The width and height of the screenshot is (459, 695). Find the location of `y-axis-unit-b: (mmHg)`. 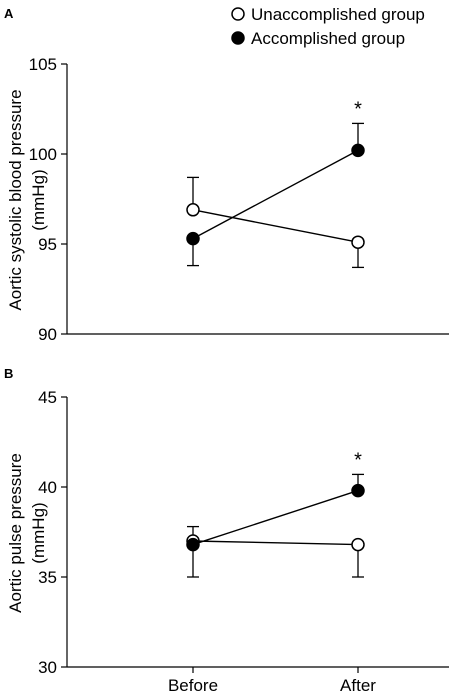

y-axis-unit-b: (mmHg) is located at coordinates (38, 532).